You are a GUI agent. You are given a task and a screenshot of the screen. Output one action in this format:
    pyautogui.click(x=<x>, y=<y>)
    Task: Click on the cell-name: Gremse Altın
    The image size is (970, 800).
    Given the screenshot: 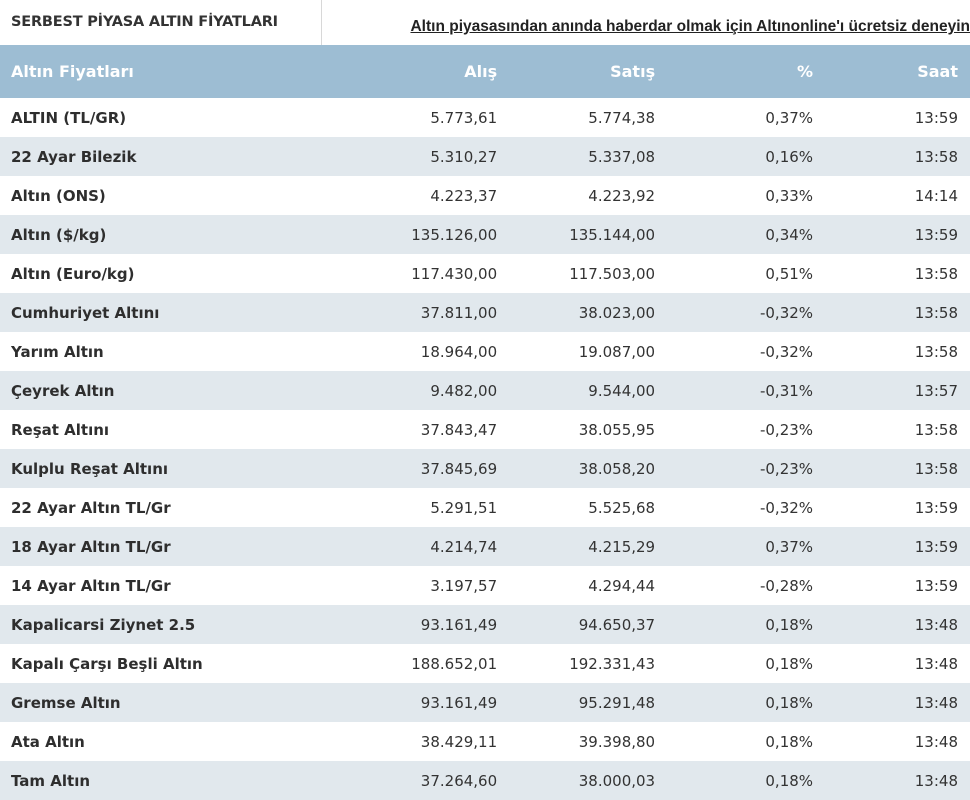 What is the action you would take?
    pyautogui.click(x=66, y=702)
    